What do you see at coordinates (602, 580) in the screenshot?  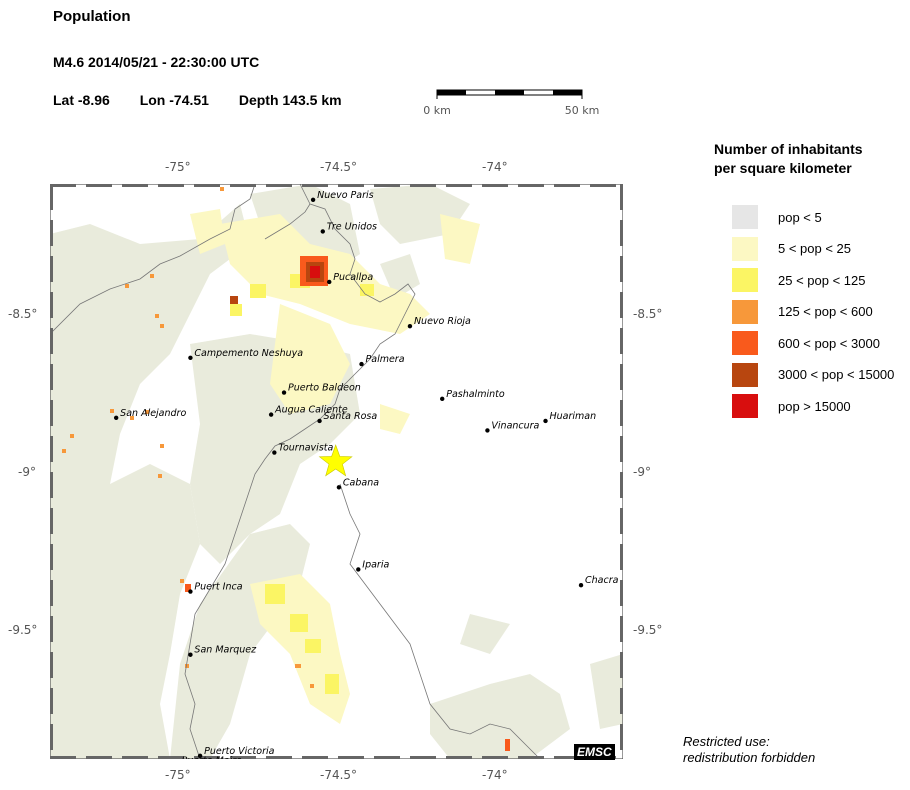 I see `city-label: Chacra` at bounding box center [602, 580].